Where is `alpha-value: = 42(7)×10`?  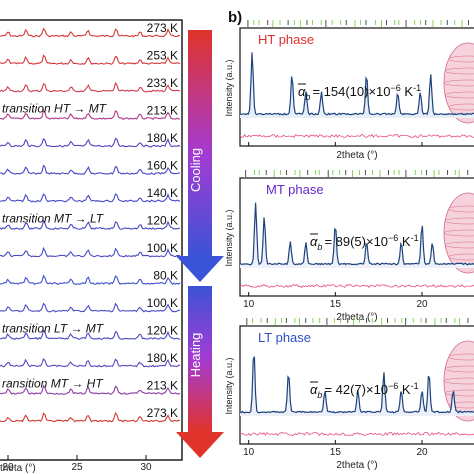 alpha-value: = 42(7)×10 is located at coordinates (356, 389).